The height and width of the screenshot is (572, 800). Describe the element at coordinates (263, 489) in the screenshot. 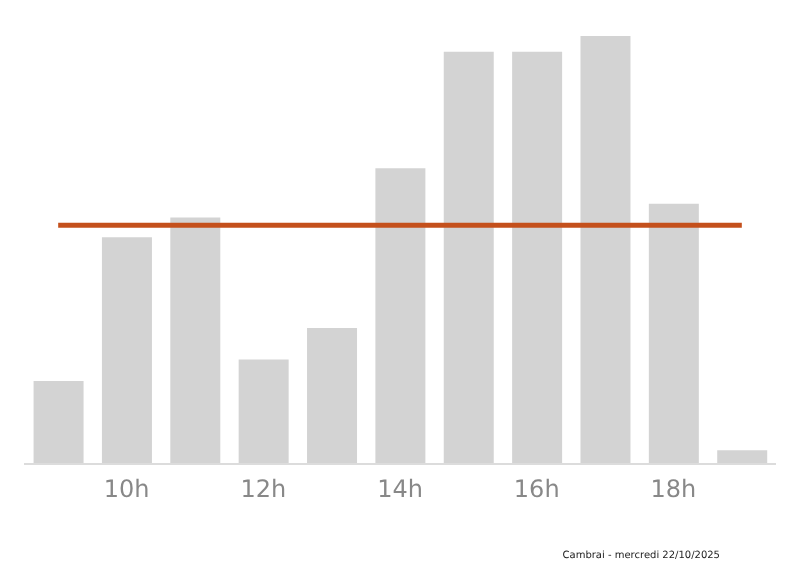

I see `x-tick-label: 12h` at that location.